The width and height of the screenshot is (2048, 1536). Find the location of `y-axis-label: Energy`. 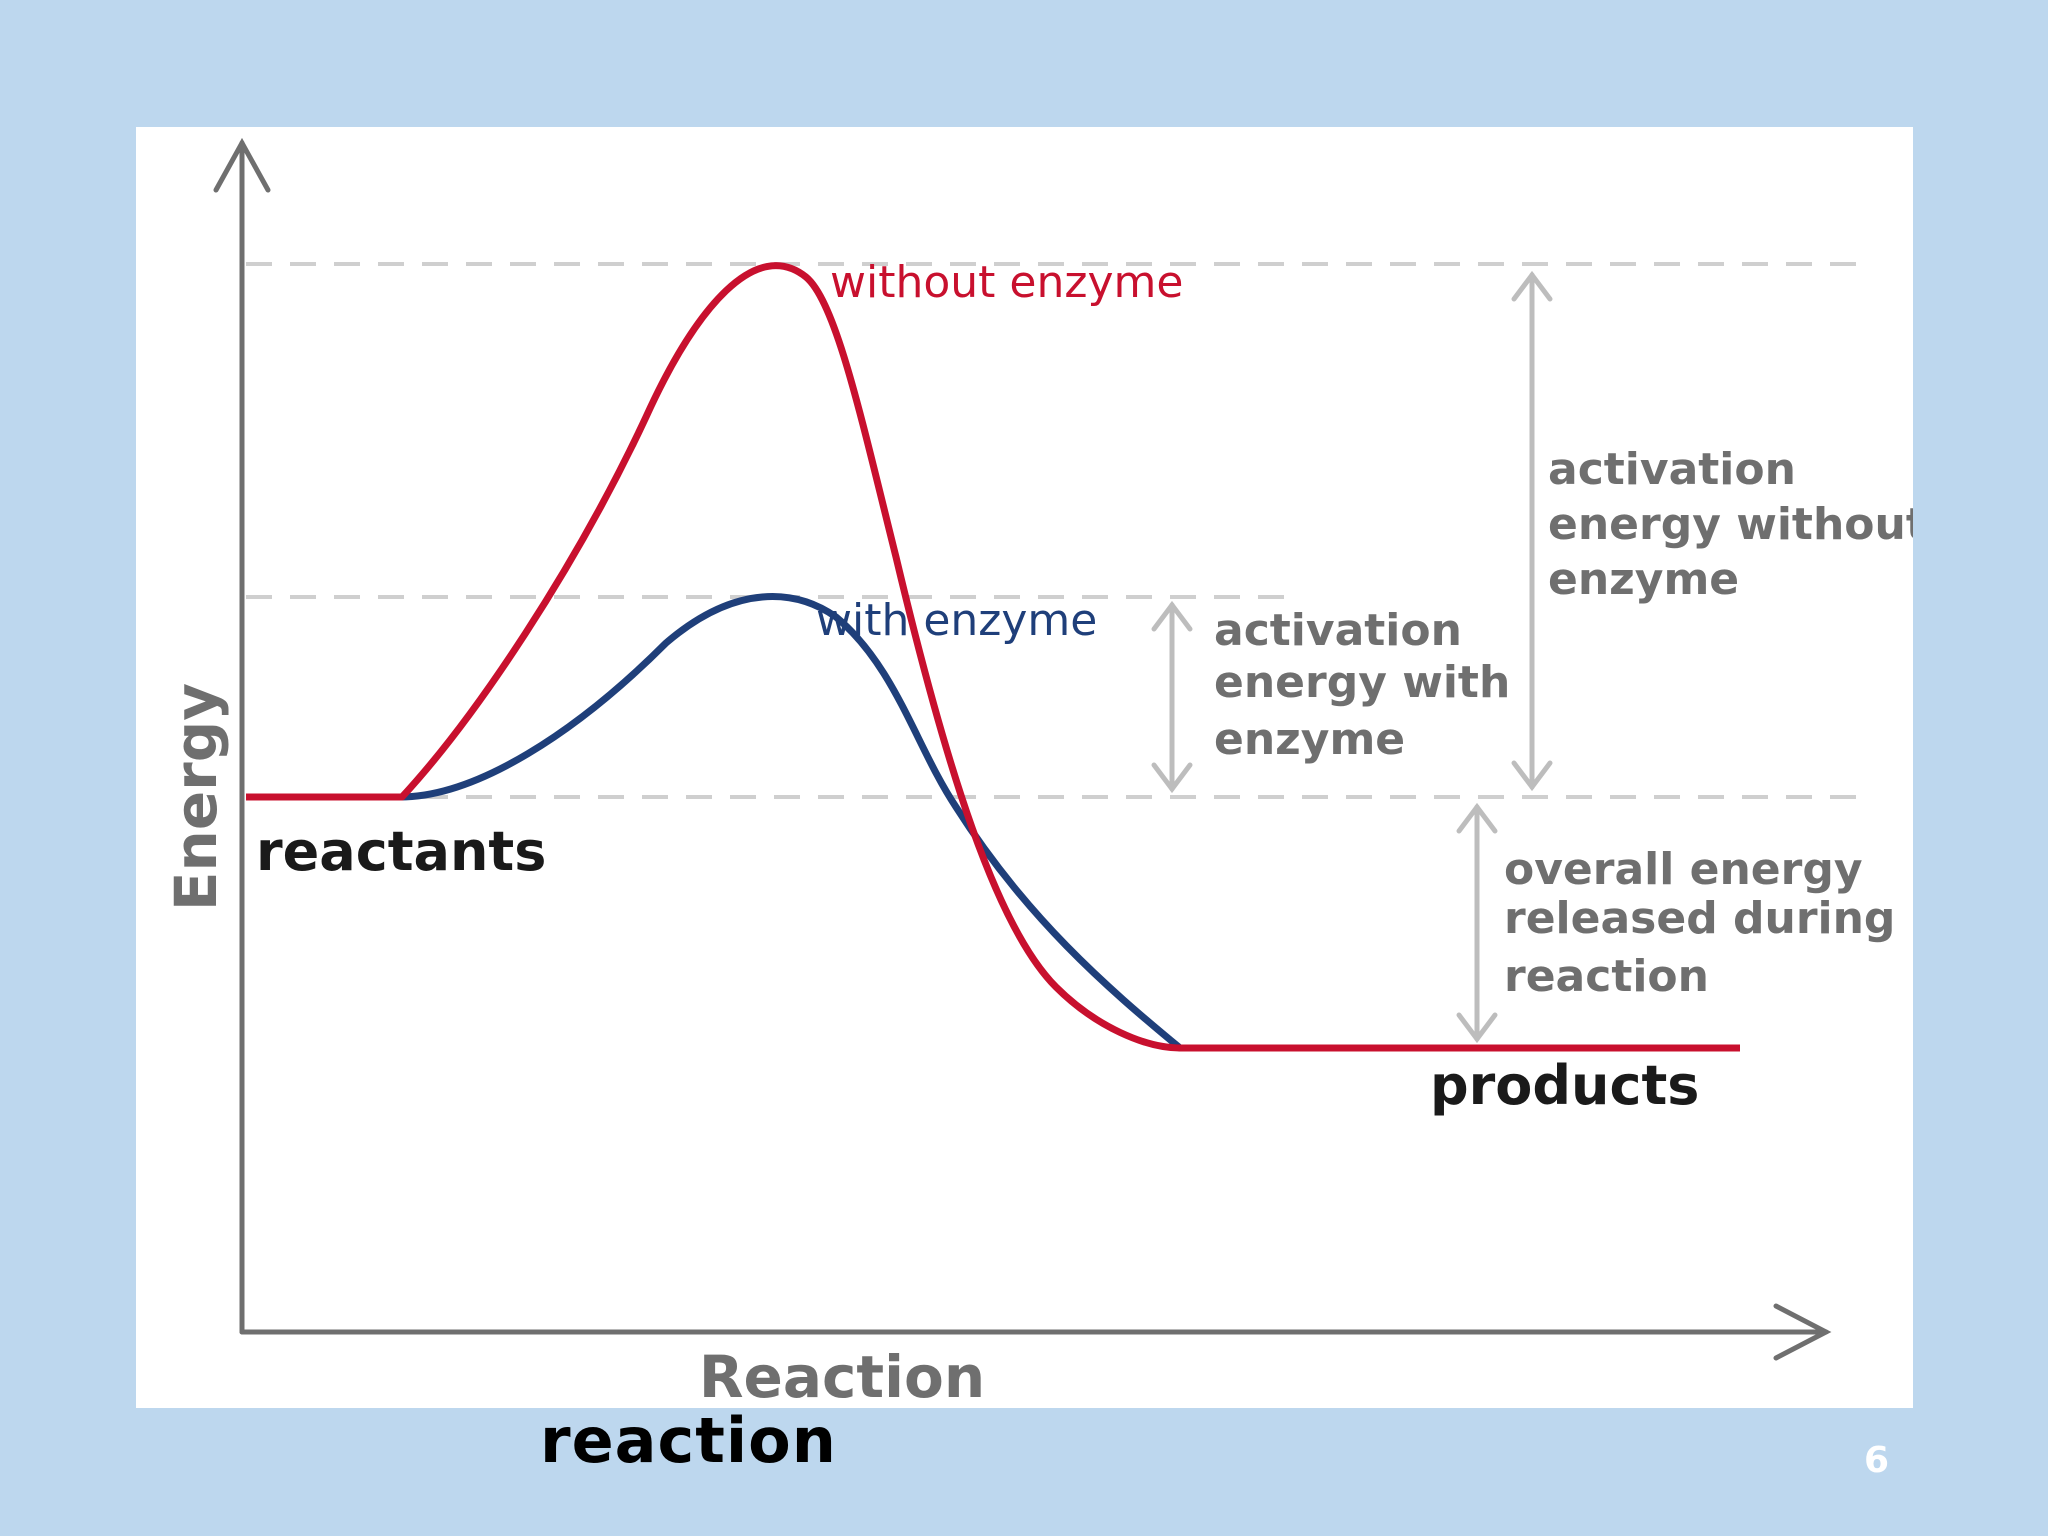

y-axis-label: Energy is located at coordinates (196, 797).